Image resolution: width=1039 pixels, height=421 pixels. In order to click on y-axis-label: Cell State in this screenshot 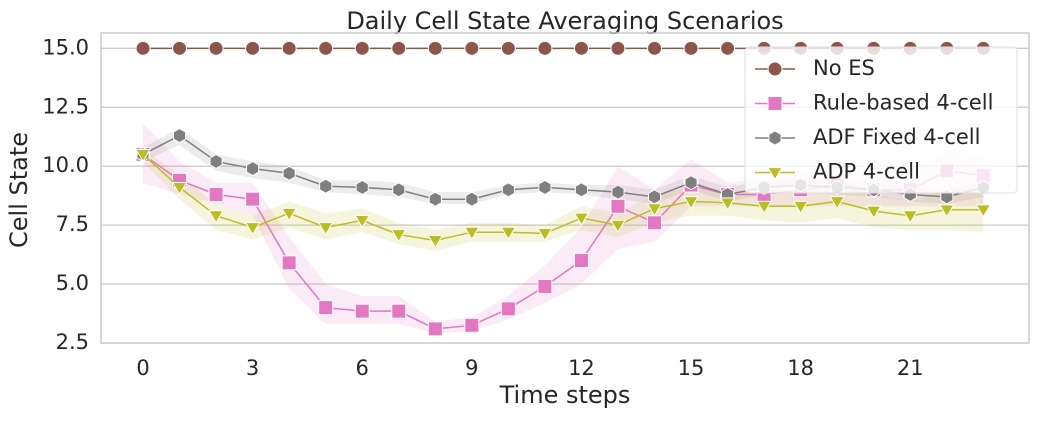, I will do `click(19, 190)`.